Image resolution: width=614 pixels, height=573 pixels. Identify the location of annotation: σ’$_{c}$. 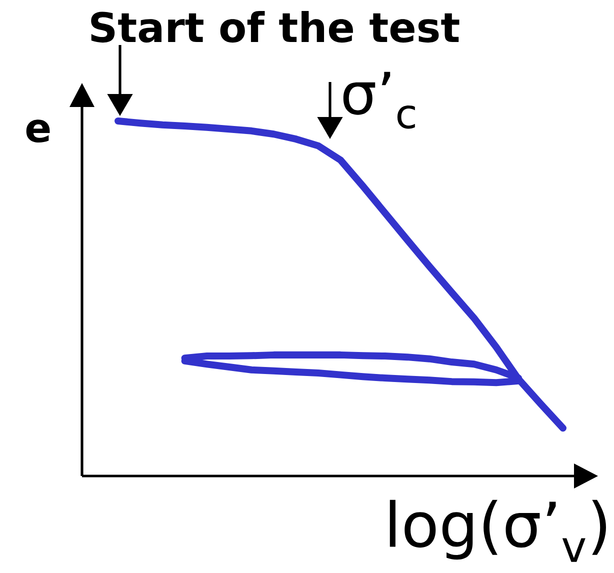
(379, 100).